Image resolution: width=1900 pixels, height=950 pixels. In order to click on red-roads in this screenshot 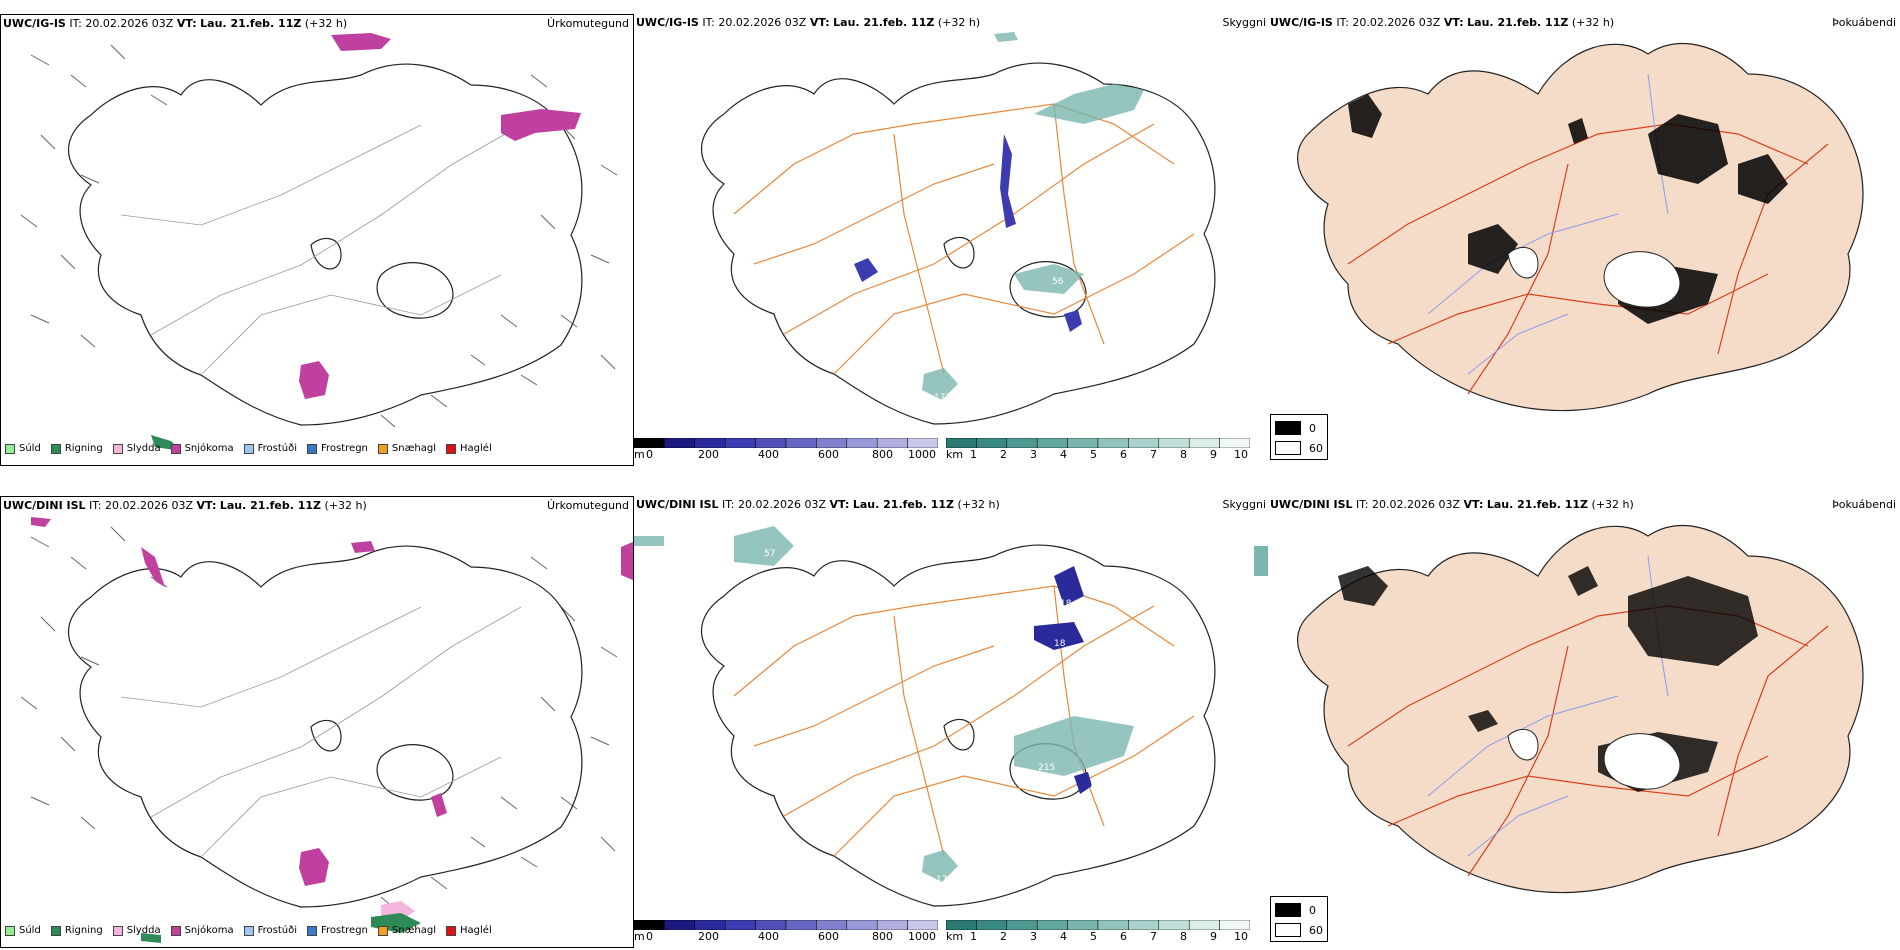, I will do `click(1588, 259)`.